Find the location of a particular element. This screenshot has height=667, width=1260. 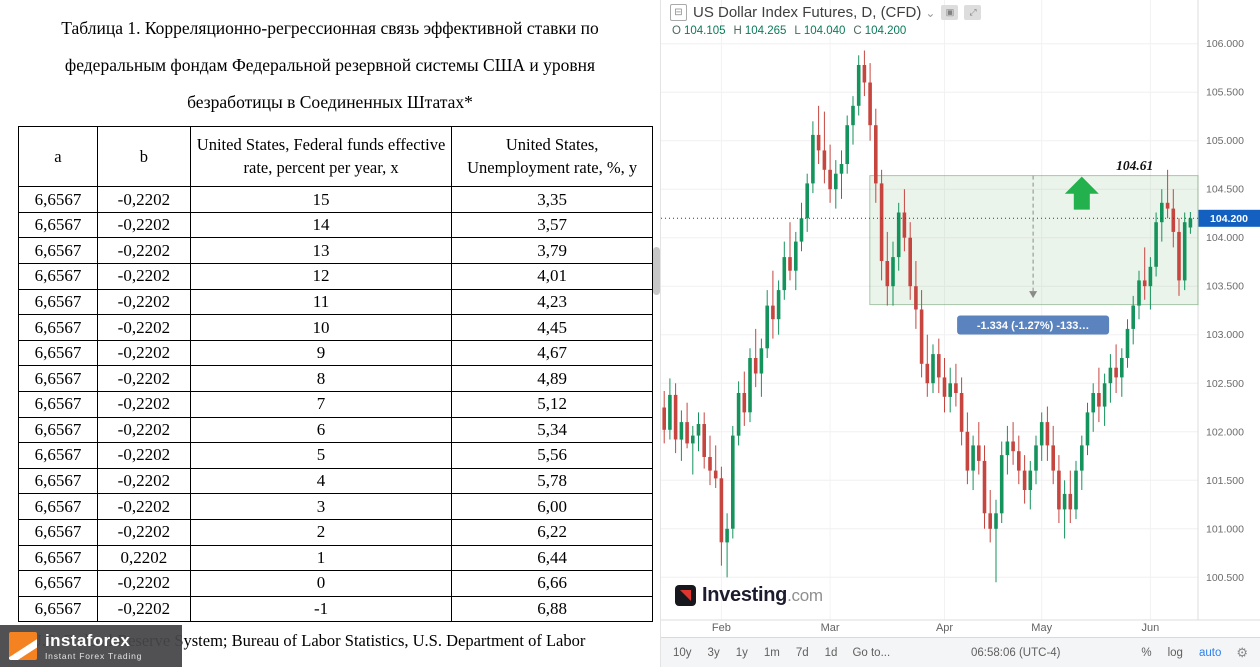

table-cell: 0 is located at coordinates (321, 583).